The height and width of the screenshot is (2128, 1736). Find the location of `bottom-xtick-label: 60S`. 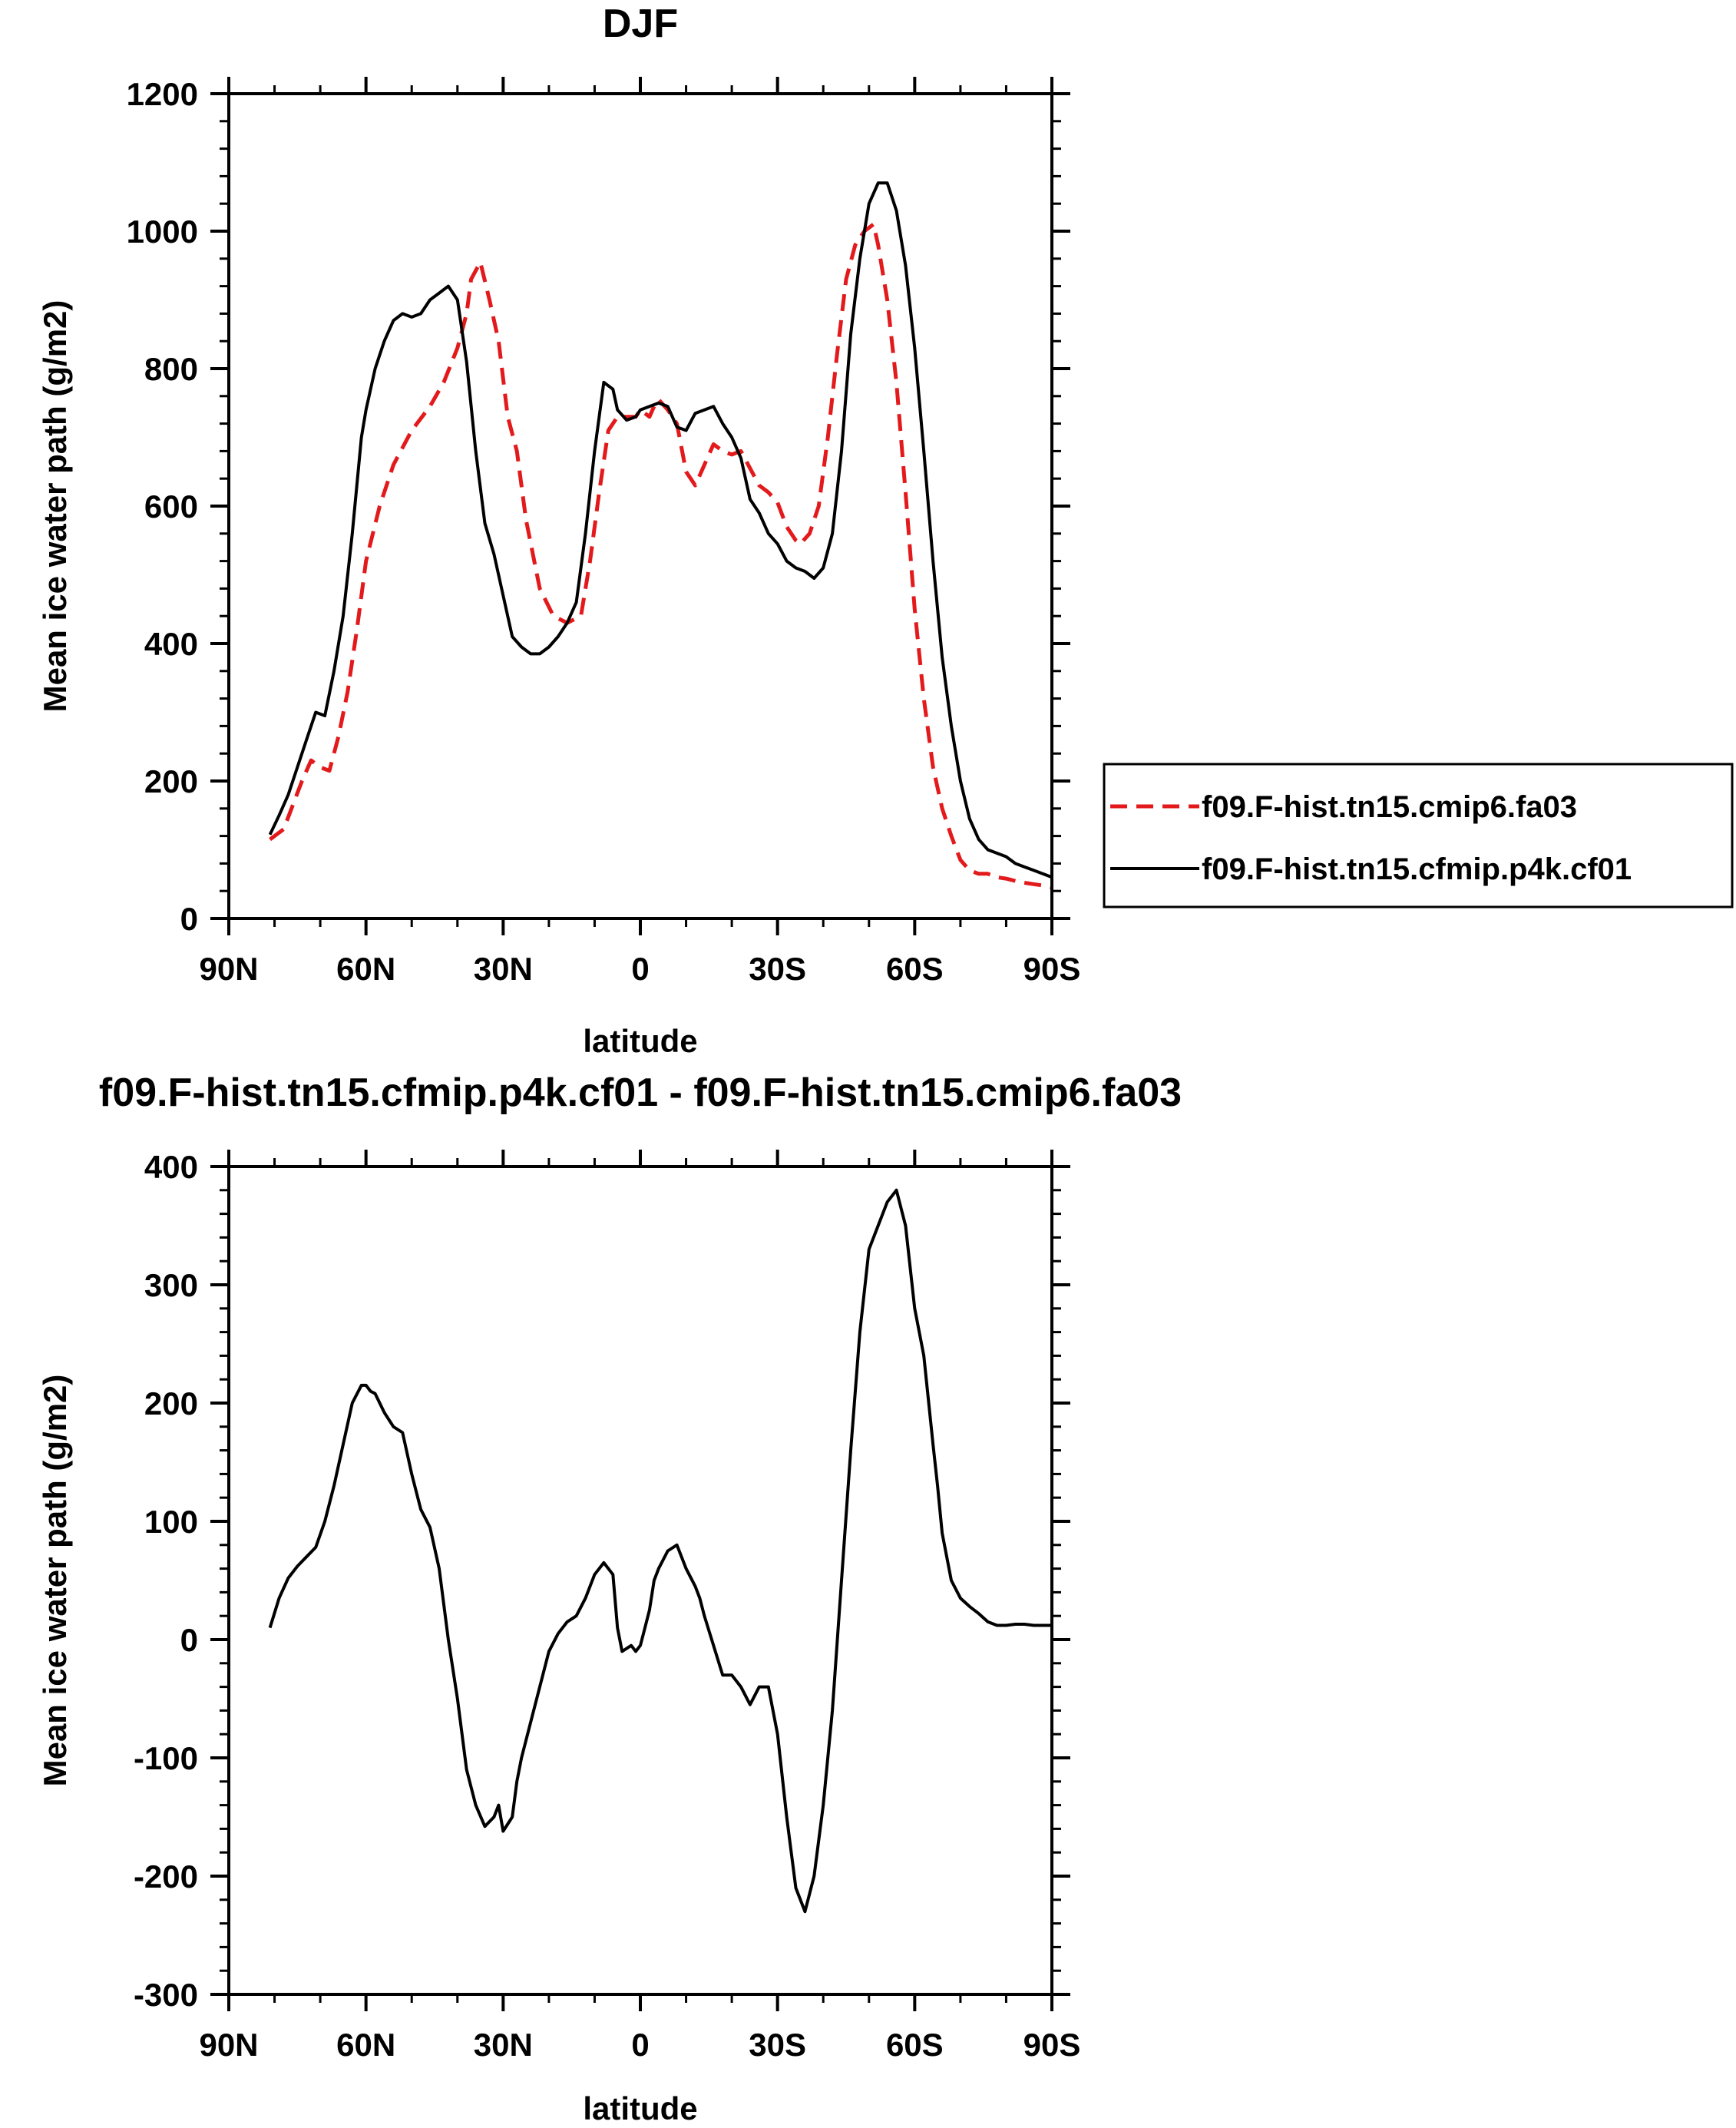

bottom-xtick-label: 60S is located at coordinates (915, 2045).